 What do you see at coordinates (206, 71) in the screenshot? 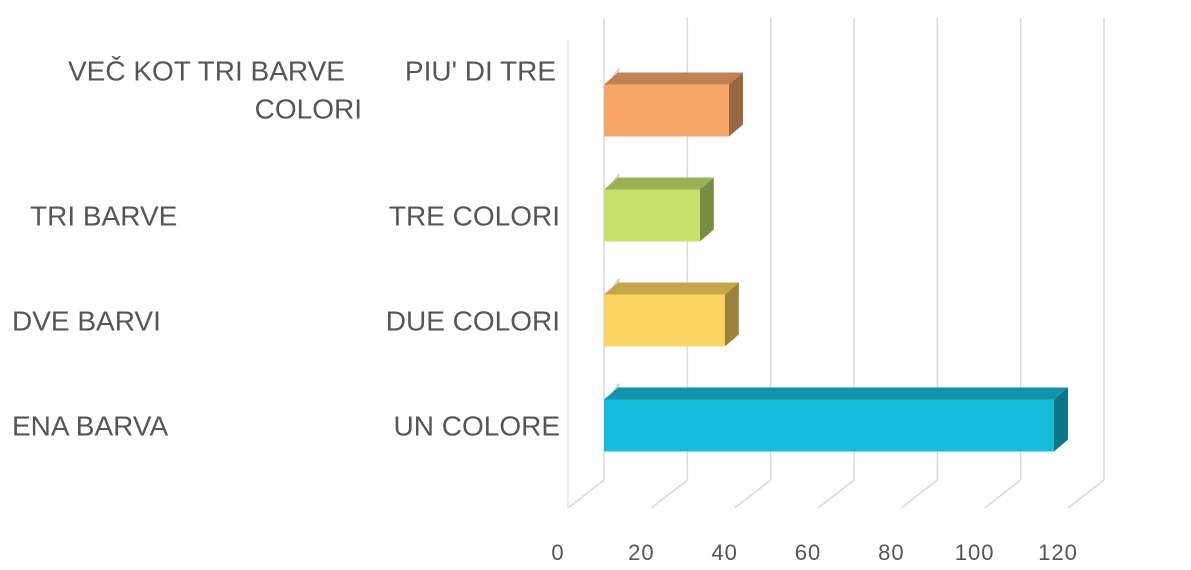
I see `category-label-slovene: VEČ KOT TRI BARVE` at bounding box center [206, 71].